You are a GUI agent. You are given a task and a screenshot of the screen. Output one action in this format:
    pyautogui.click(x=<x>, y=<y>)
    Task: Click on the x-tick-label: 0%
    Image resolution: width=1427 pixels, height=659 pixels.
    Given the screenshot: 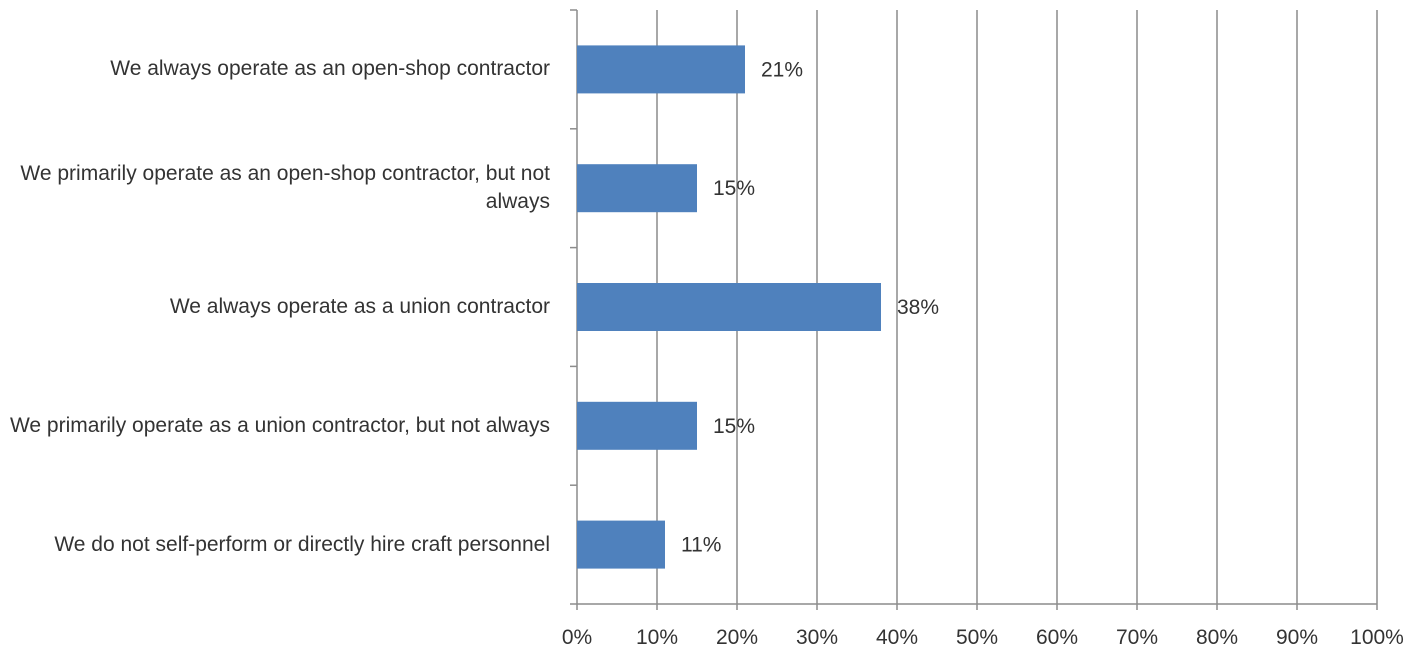 What is the action you would take?
    pyautogui.click(x=577, y=637)
    